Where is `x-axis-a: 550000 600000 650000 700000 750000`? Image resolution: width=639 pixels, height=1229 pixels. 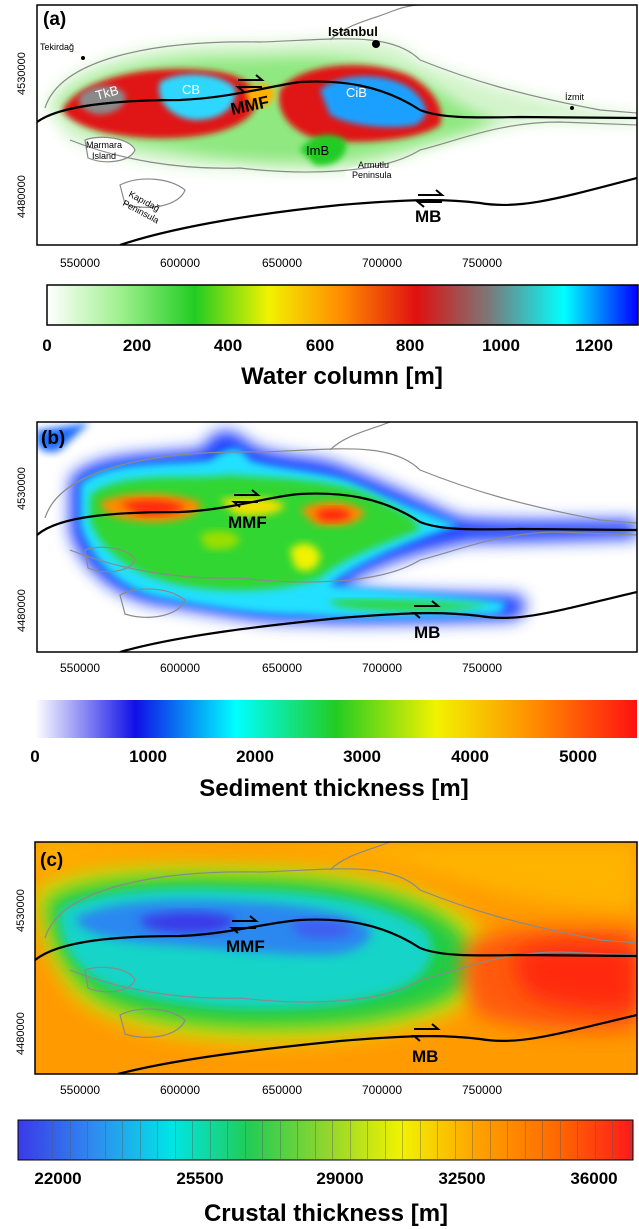 x-axis-a: 550000 600000 650000 700000 750000 is located at coordinates (281, 263).